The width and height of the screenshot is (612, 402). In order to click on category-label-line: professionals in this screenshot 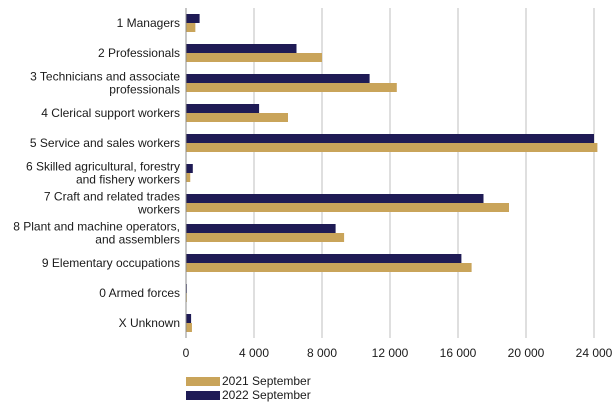, I will do `click(144, 90)`.